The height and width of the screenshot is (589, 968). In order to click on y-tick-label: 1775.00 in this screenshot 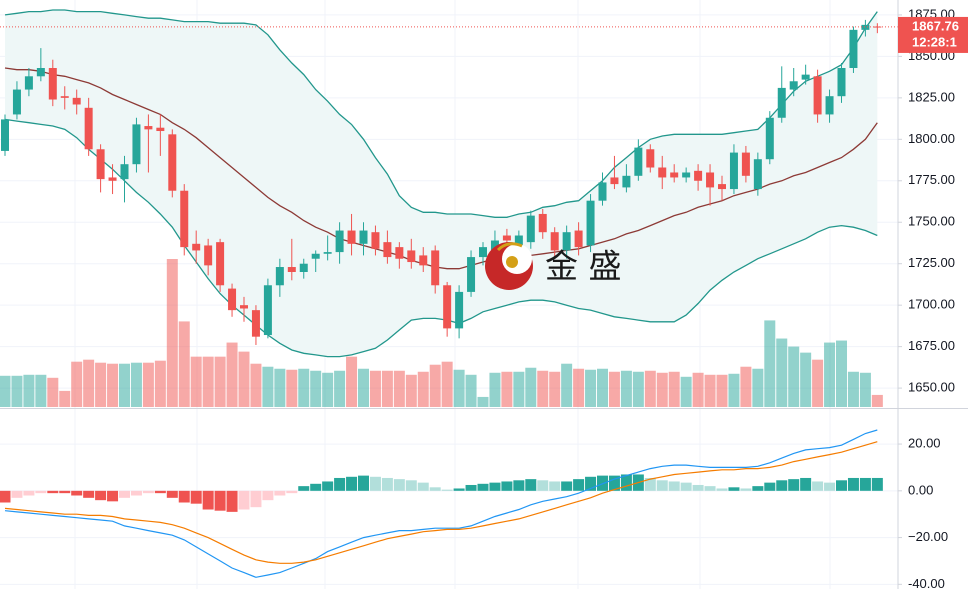, I will do `click(931, 179)`.